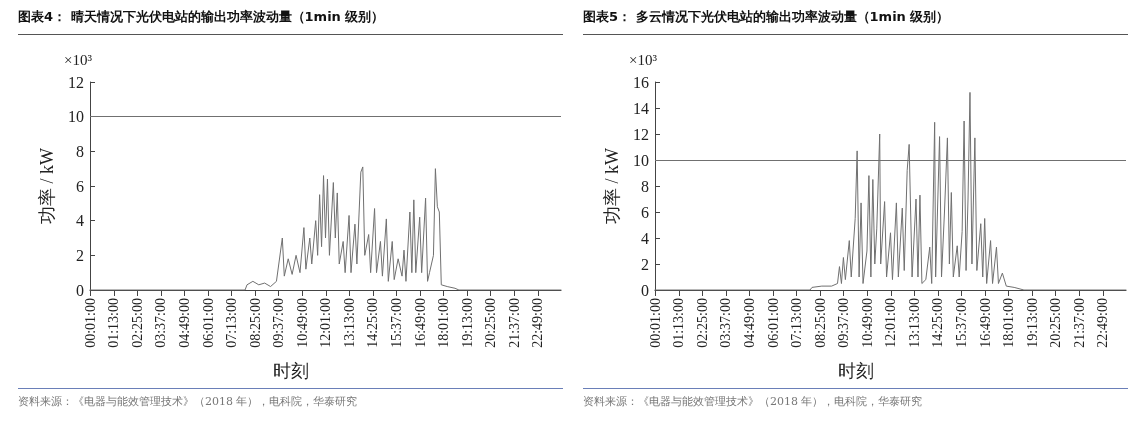  Describe the element at coordinates (641, 108) in the screenshot. I see `y-tick-label: 14` at that location.